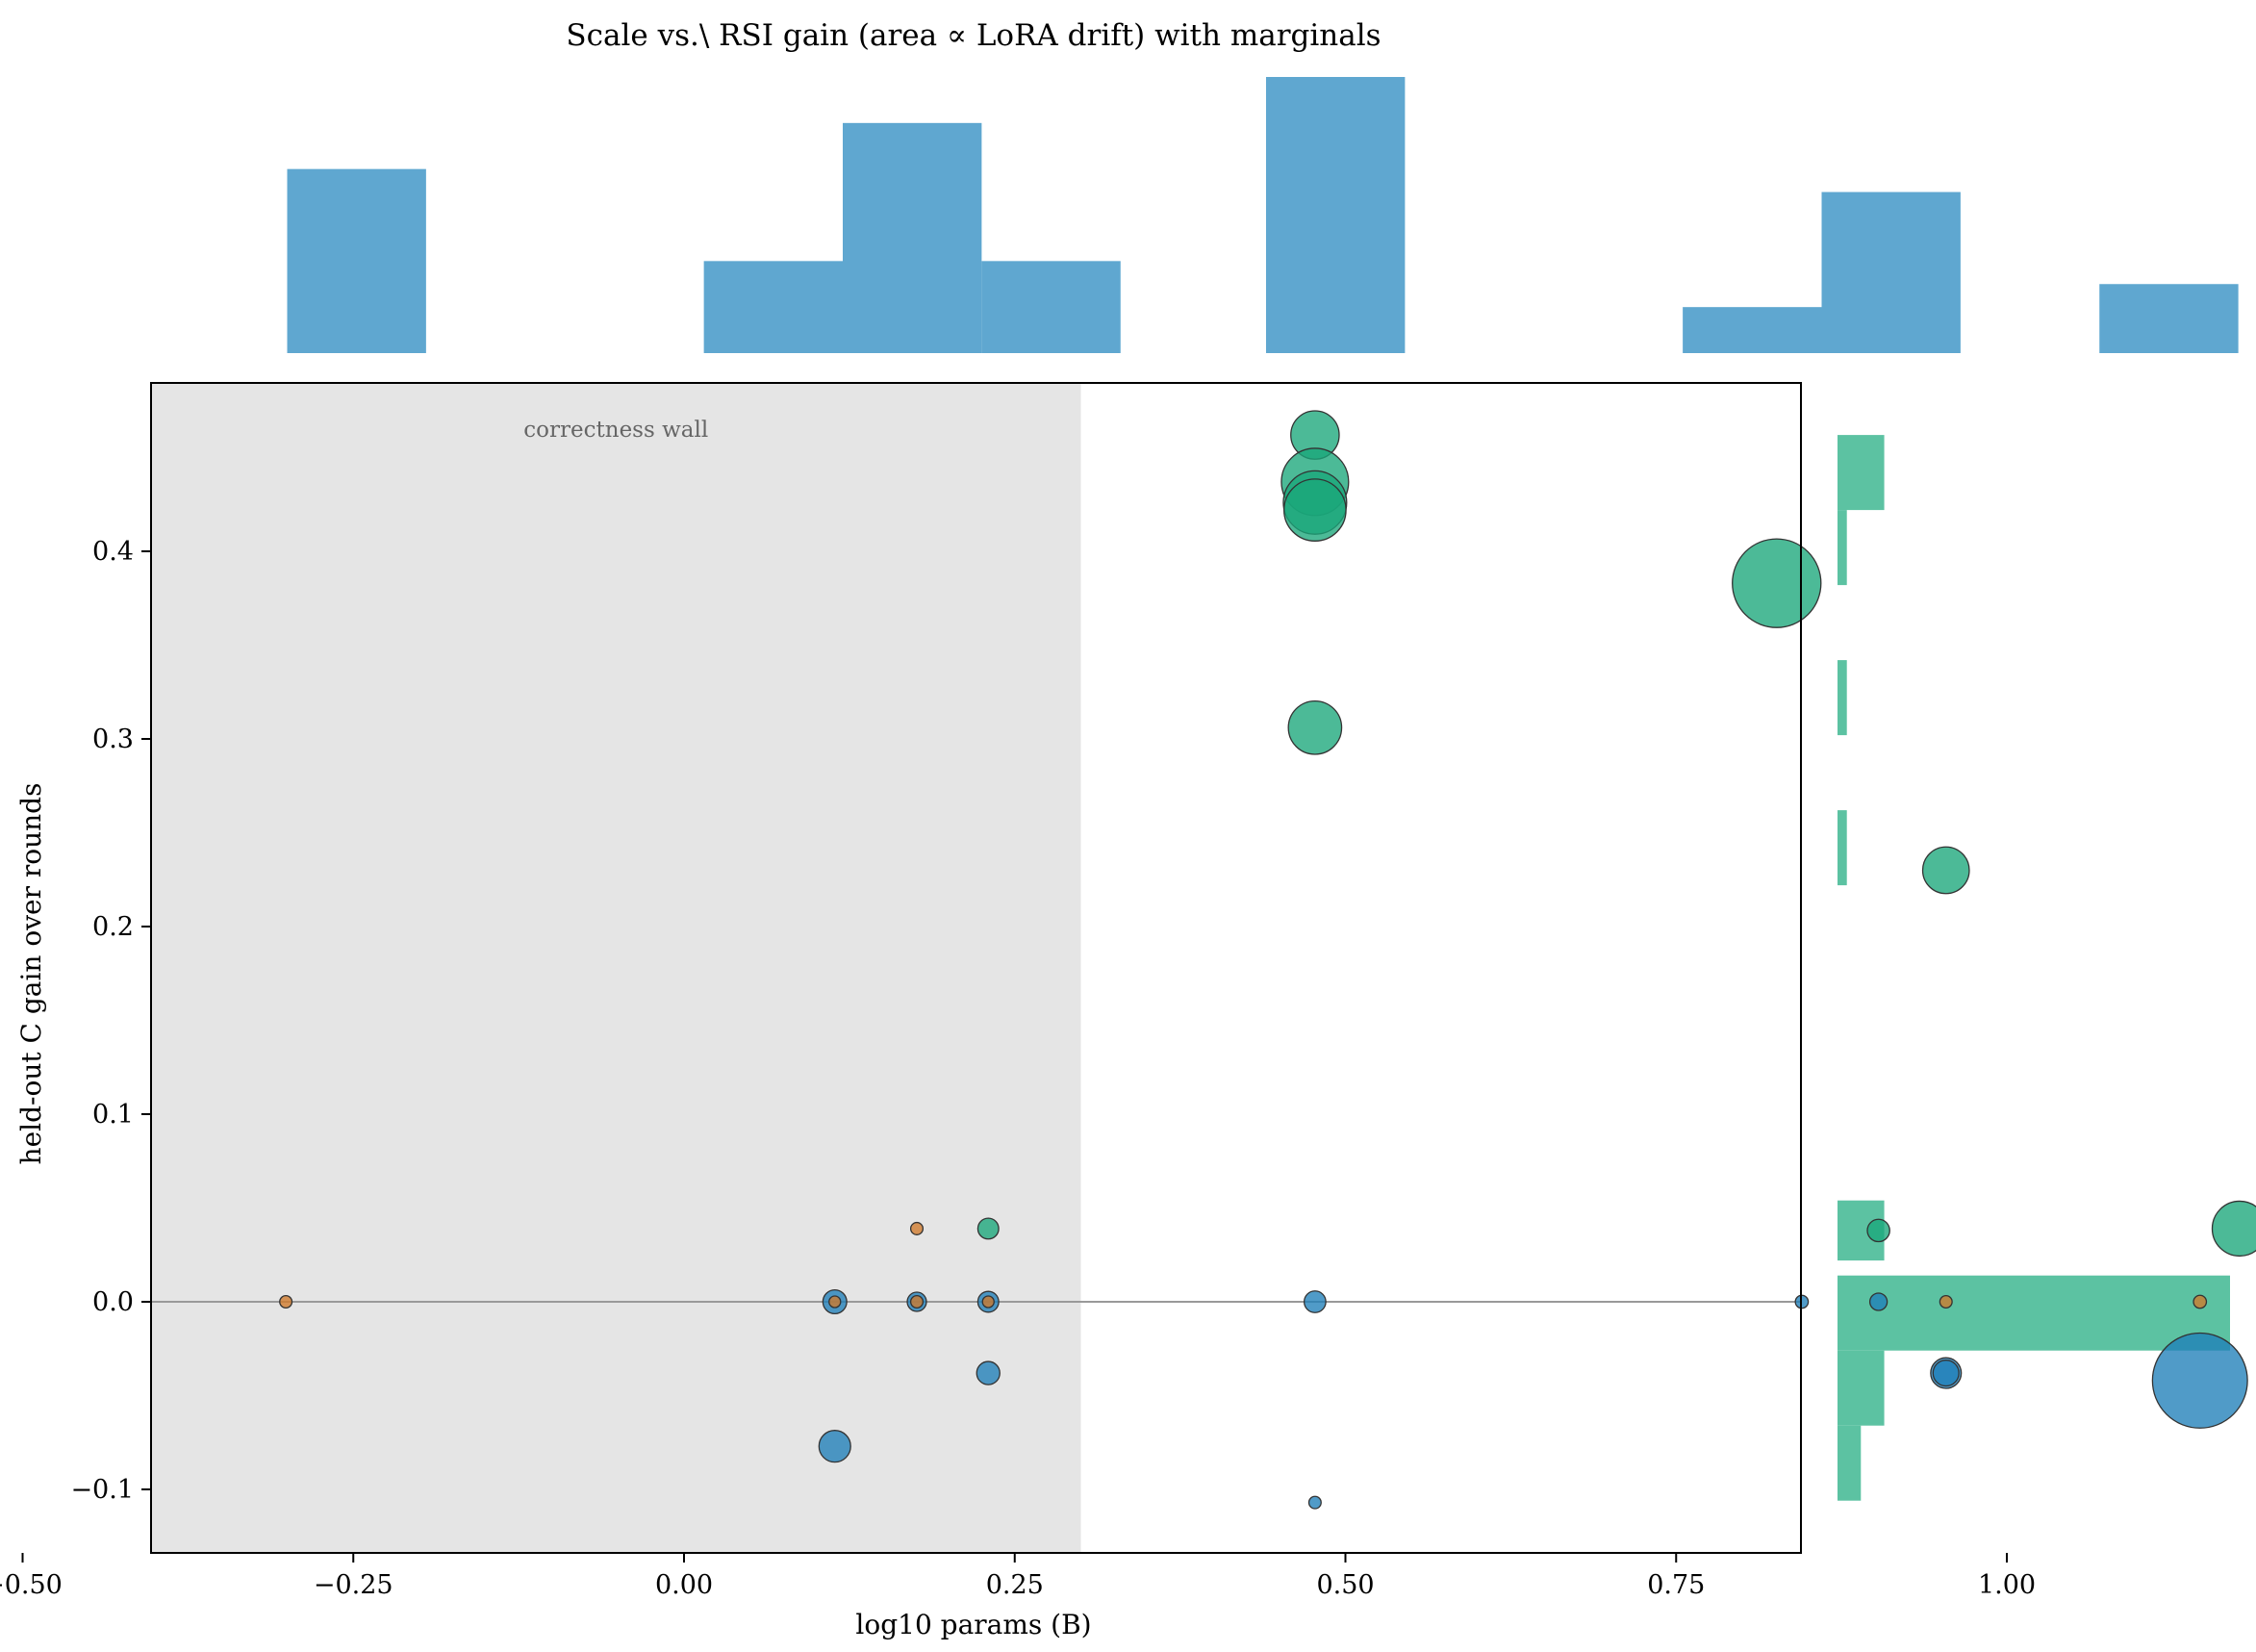  Describe the element at coordinates (917, 1301) in the screenshot. I see `scatter-point-s2-p2` at that location.